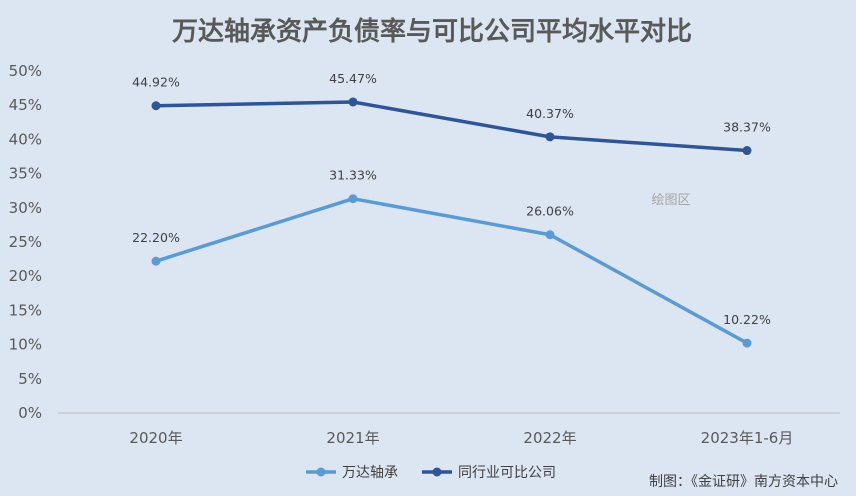  What do you see at coordinates (461, 438) in the screenshot?
I see `x-axis: 2020年 2021年 2022年 2023年1-6月` at bounding box center [461, 438].